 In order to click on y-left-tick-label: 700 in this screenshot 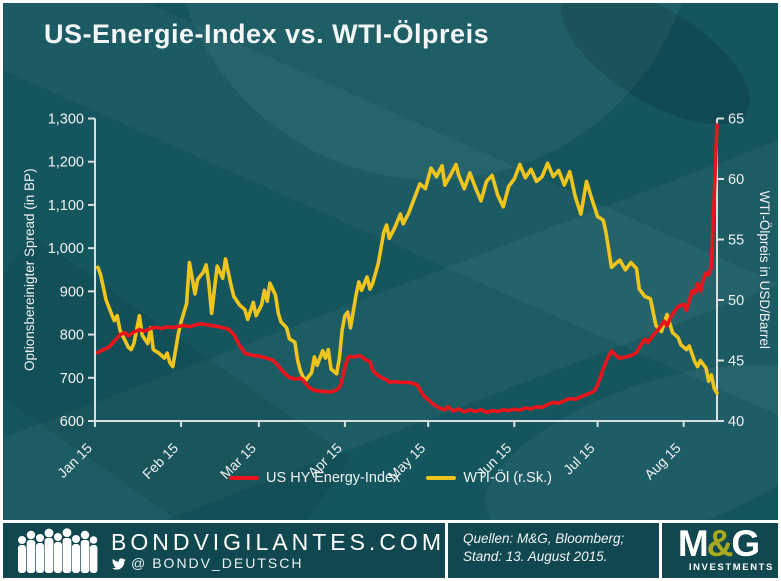, I will do `click(72, 379)`.